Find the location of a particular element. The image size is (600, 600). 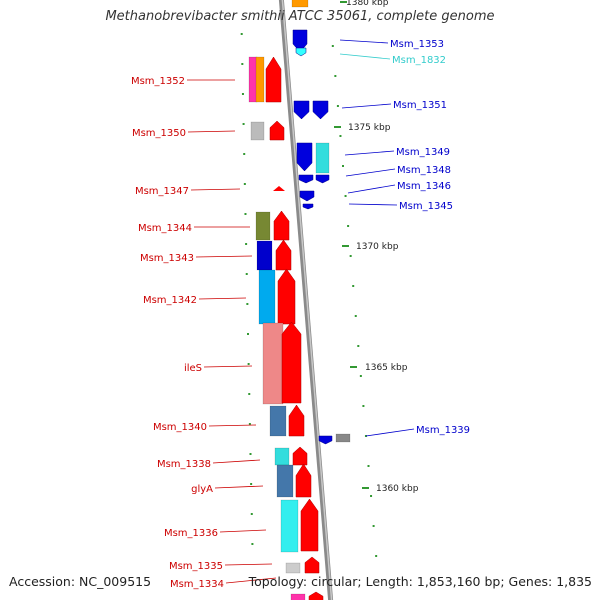

gene-label: Msm_1336 is located at coordinates (191, 533).